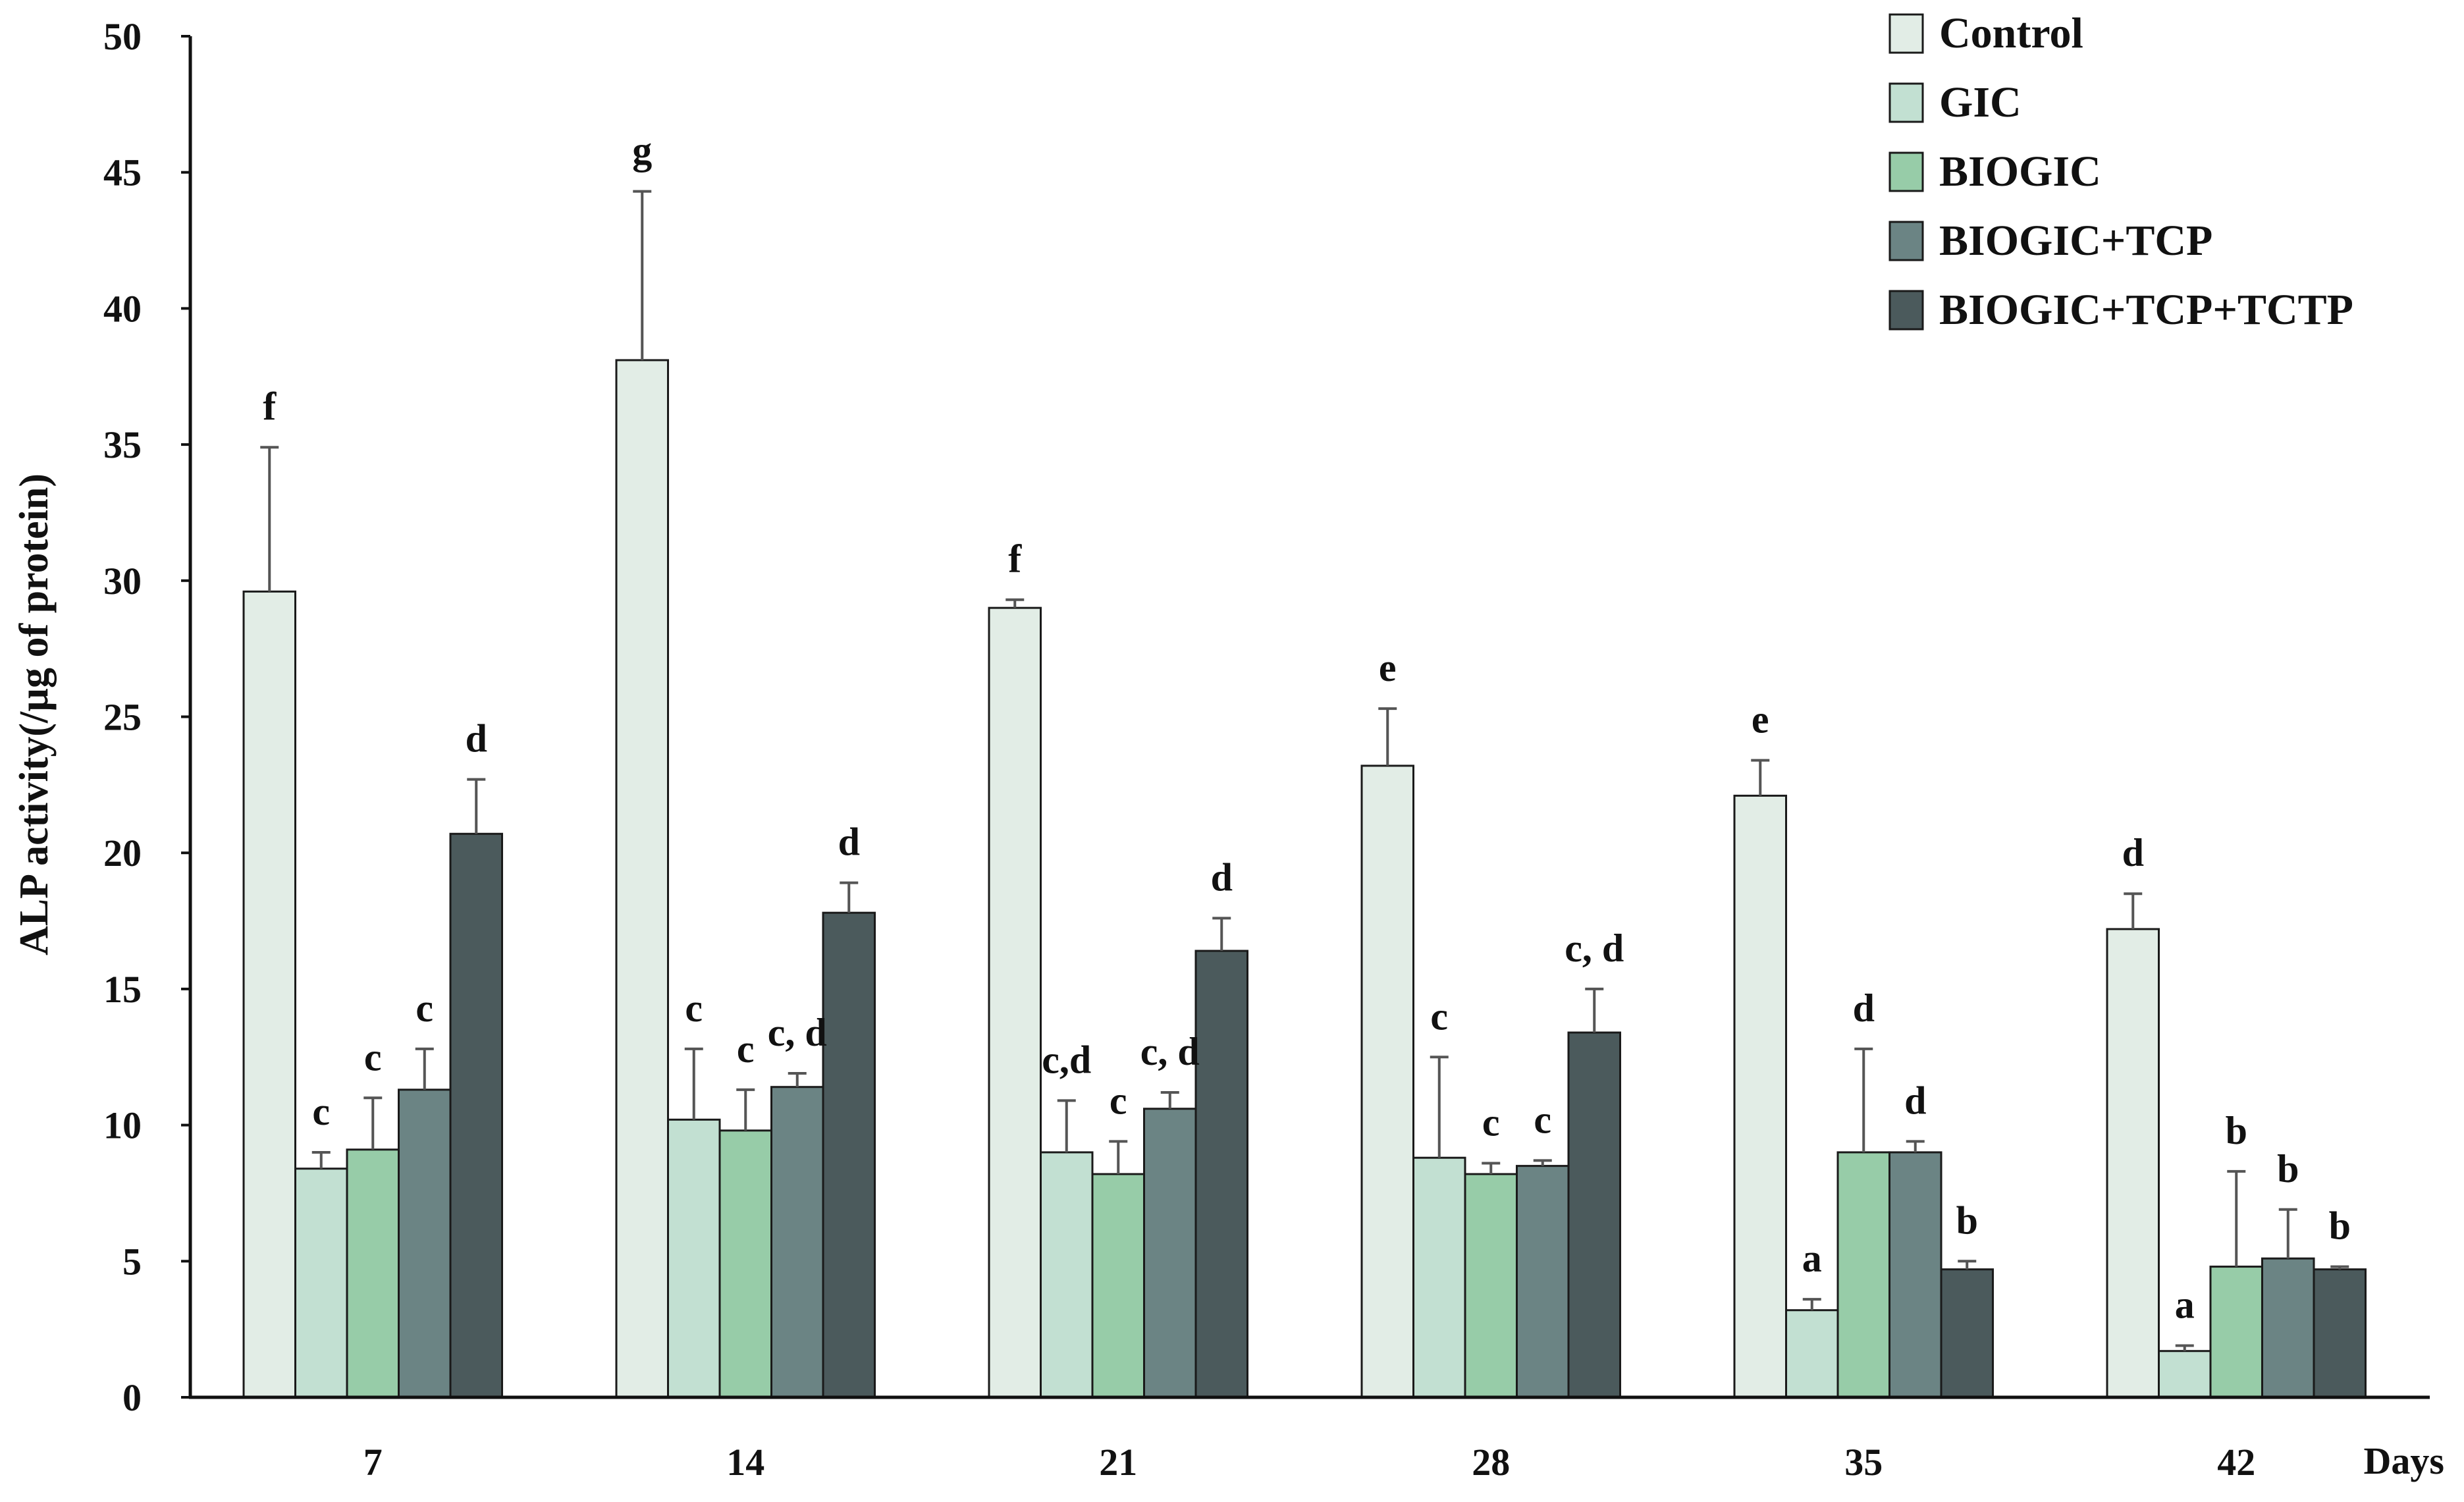 The image size is (2464, 1502). Describe the element at coordinates (122, 853) in the screenshot. I see `y-tick-label: 20` at that location.